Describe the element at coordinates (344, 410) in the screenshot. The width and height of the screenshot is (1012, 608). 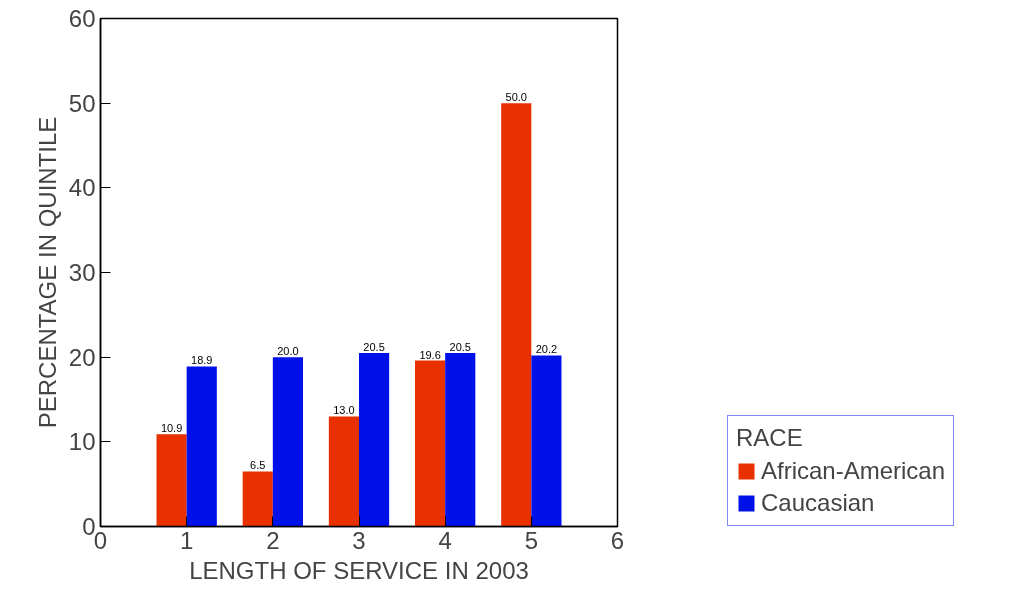
I see `data-label: 13.0` at that location.